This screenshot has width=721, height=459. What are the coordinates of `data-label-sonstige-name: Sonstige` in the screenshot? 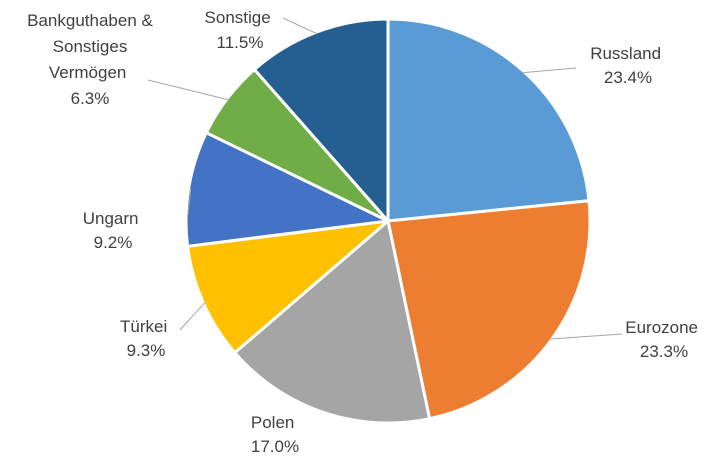 It's located at (238, 17).